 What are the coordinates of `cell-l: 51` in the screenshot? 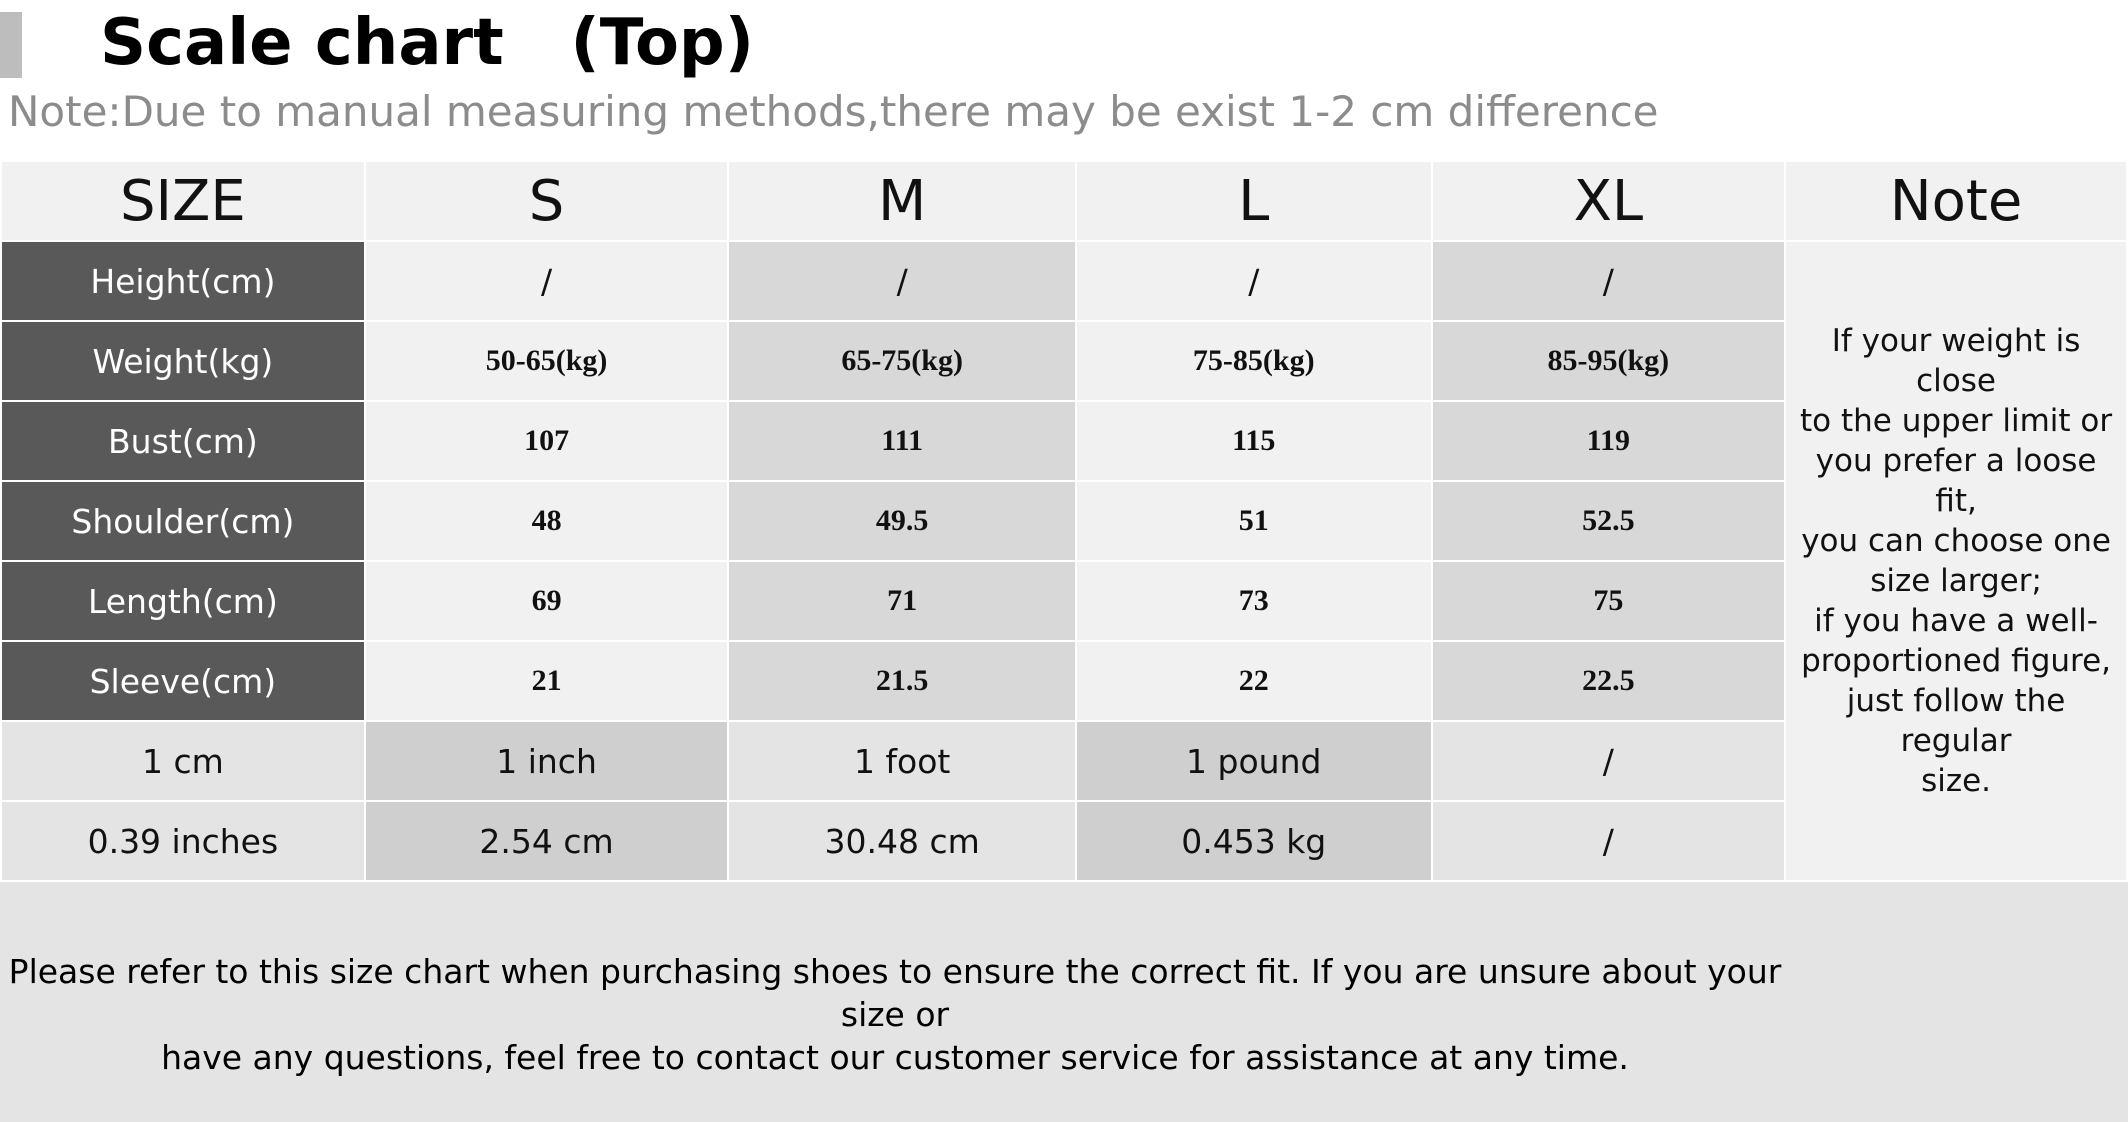 It's located at (1253, 521).